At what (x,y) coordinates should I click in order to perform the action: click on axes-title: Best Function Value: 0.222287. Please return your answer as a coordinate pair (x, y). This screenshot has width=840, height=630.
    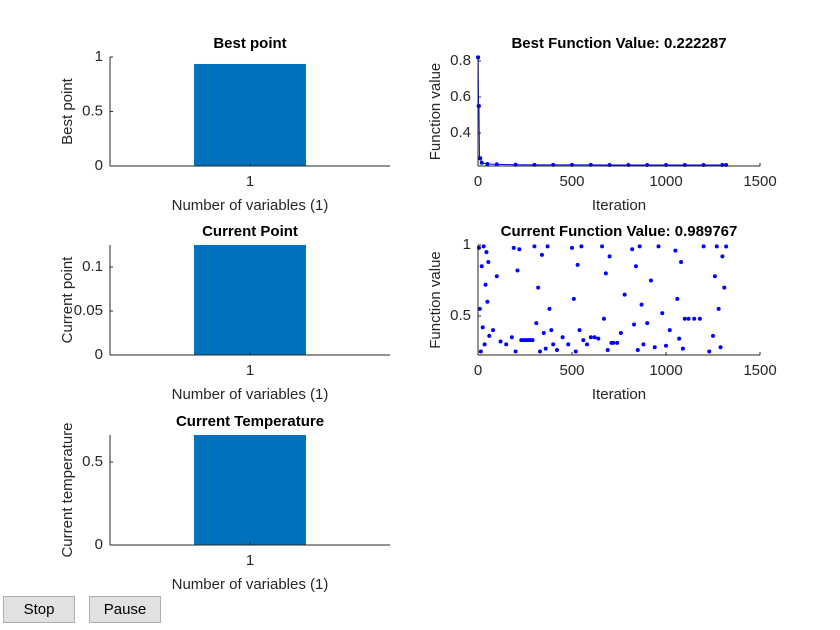
    Looking at the image, I should click on (618, 43).